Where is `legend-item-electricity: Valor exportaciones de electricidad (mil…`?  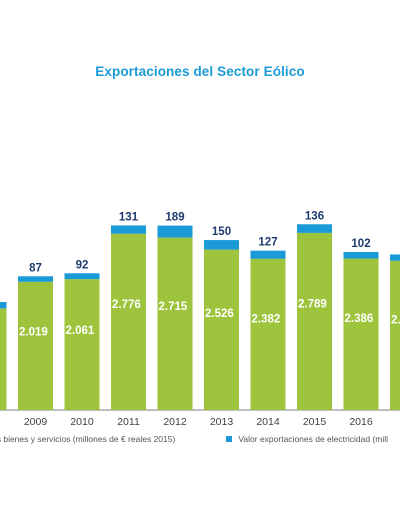
legend-item-electricity: Valor exportaciones de electricidad (mil… is located at coordinates (307, 439).